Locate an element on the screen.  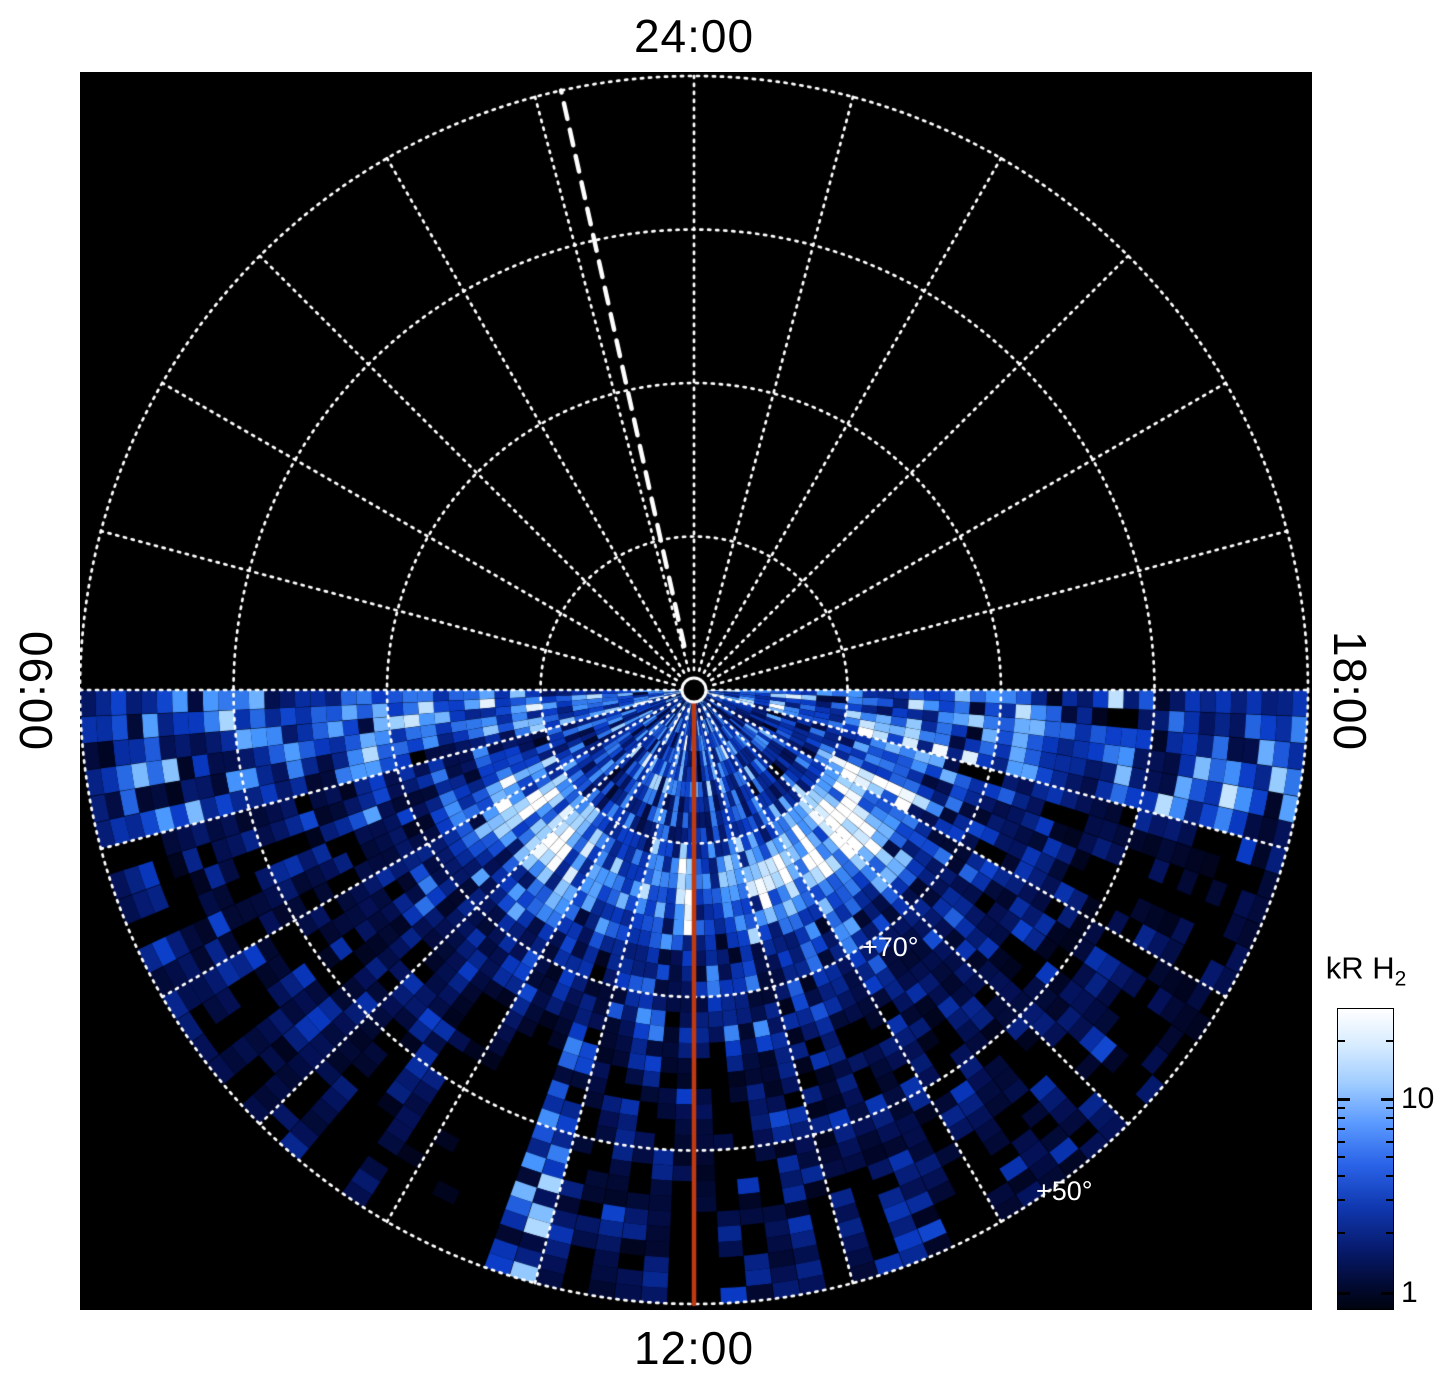
colorbar-title: kR H2 is located at coordinates (1366, 970).